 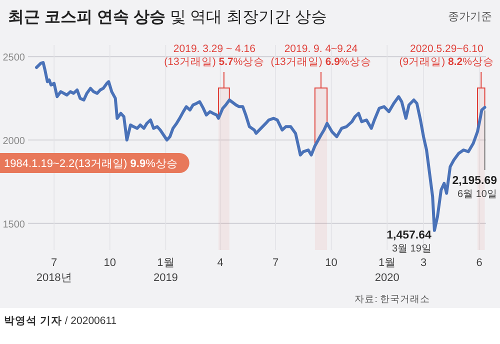 I want to click on x-tick-label: 1월 2019, so click(x=165, y=270).